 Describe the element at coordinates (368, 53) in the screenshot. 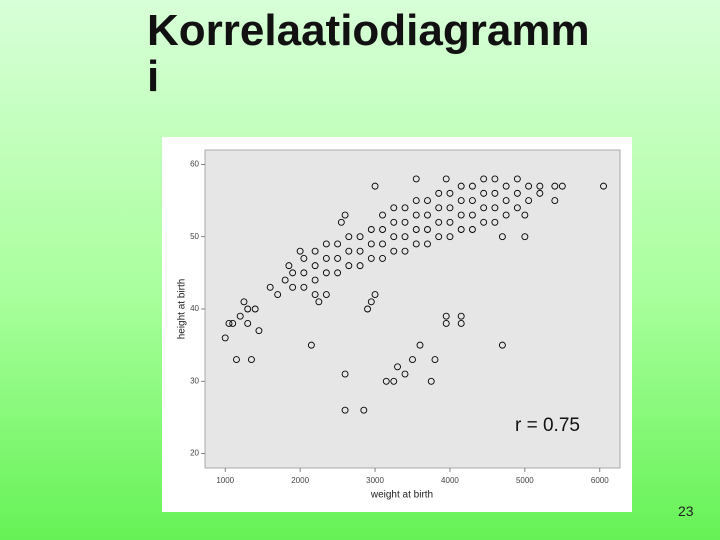

I see `slide-title: Korrelaatiodiagrammi` at that location.